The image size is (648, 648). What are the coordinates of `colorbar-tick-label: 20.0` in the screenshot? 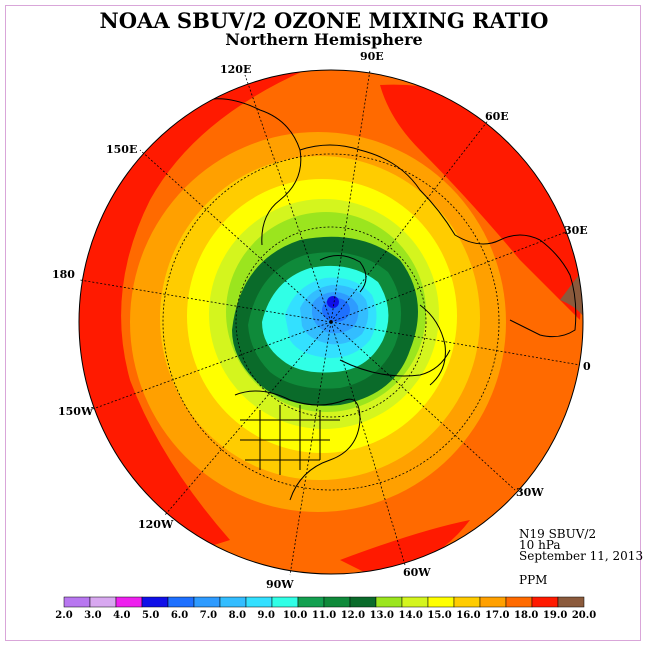 It's located at (584, 615).